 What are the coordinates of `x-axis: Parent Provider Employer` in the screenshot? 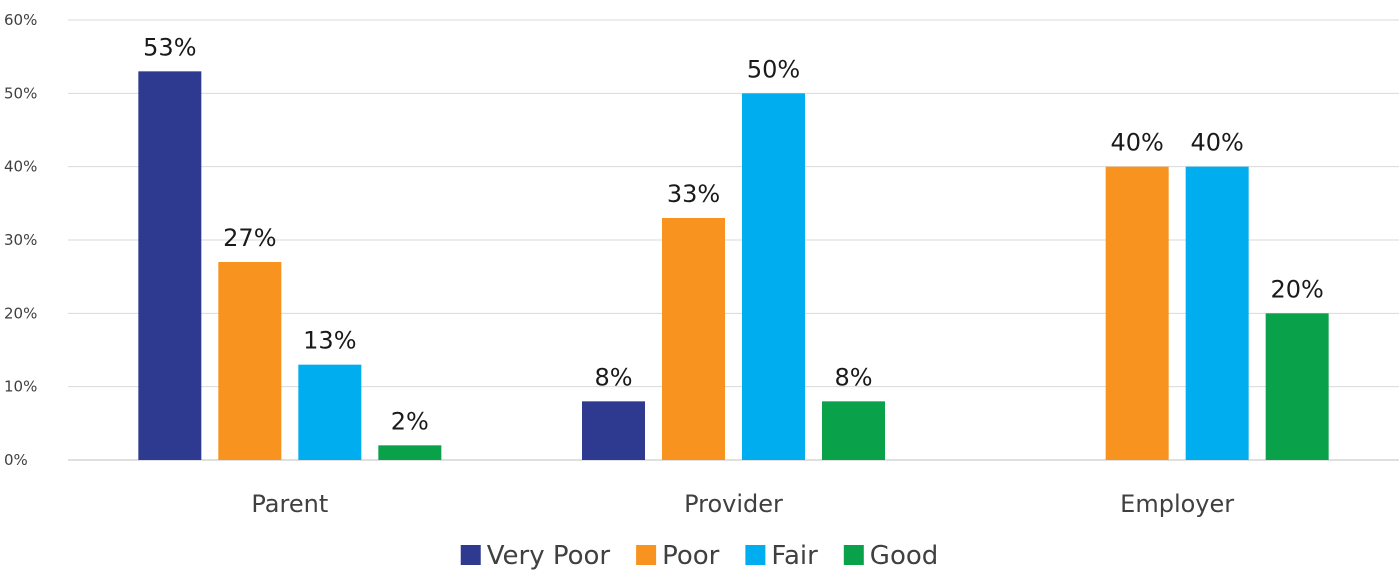 It's located at (742, 504).